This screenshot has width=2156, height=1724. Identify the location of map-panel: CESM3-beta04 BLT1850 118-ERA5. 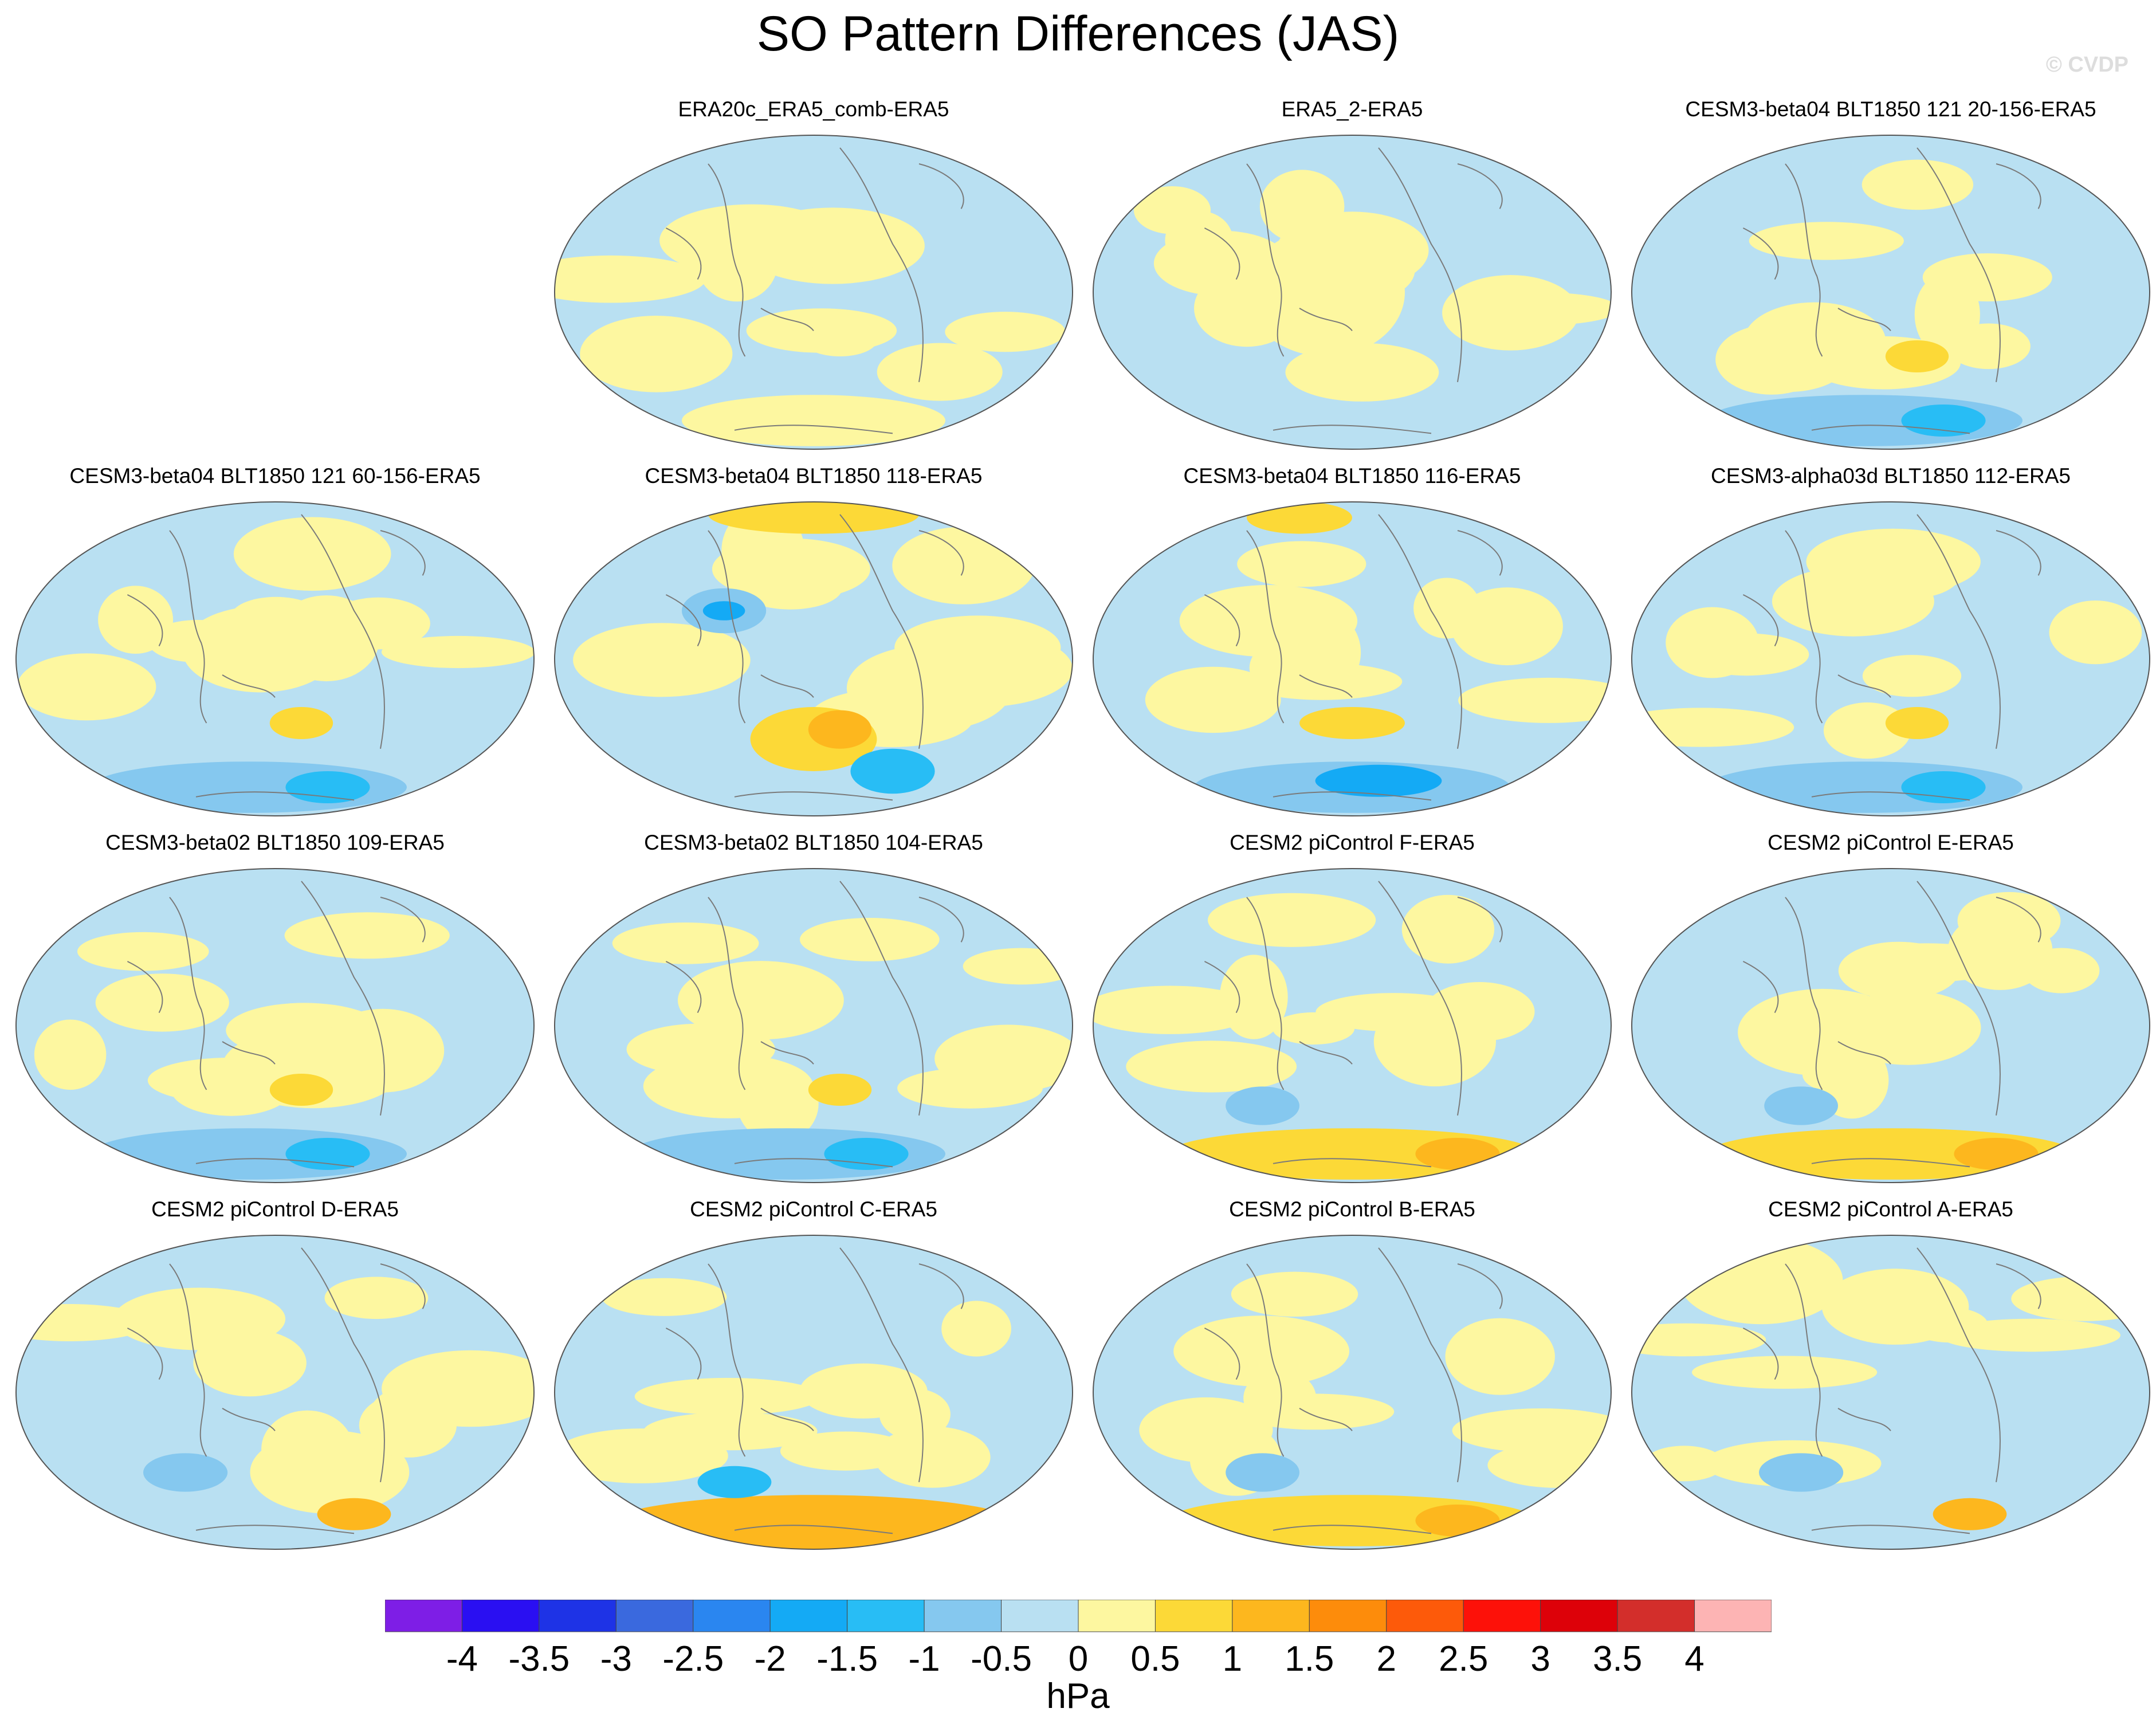
(813, 647).